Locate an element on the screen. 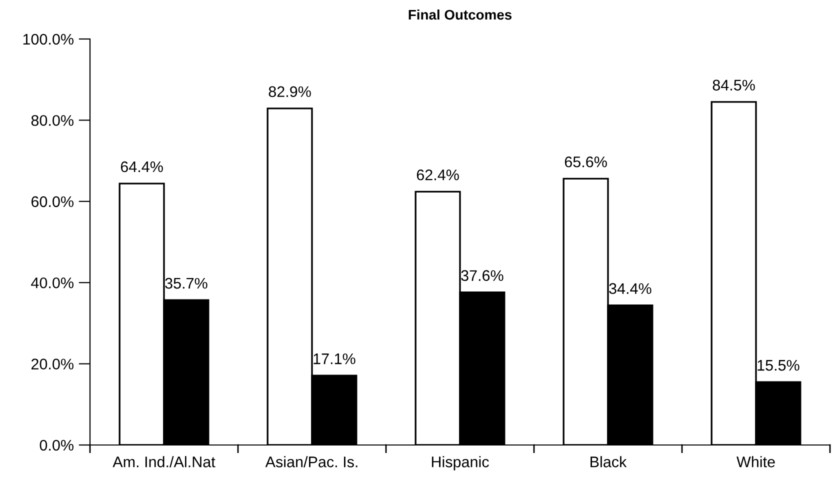 This screenshot has height=484, width=840. data-label: 62.4% is located at coordinates (437, 174).